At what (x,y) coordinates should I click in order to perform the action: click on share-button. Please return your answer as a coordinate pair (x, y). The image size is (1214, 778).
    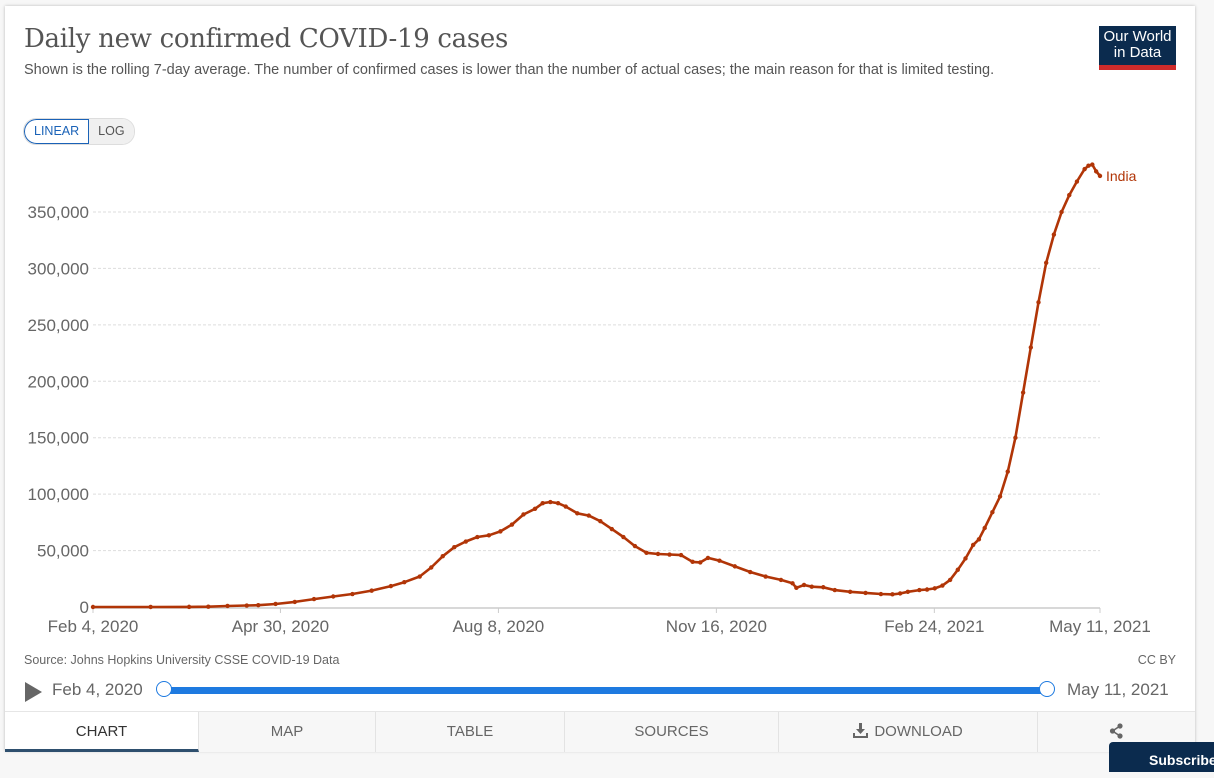
    Looking at the image, I should click on (1116, 732).